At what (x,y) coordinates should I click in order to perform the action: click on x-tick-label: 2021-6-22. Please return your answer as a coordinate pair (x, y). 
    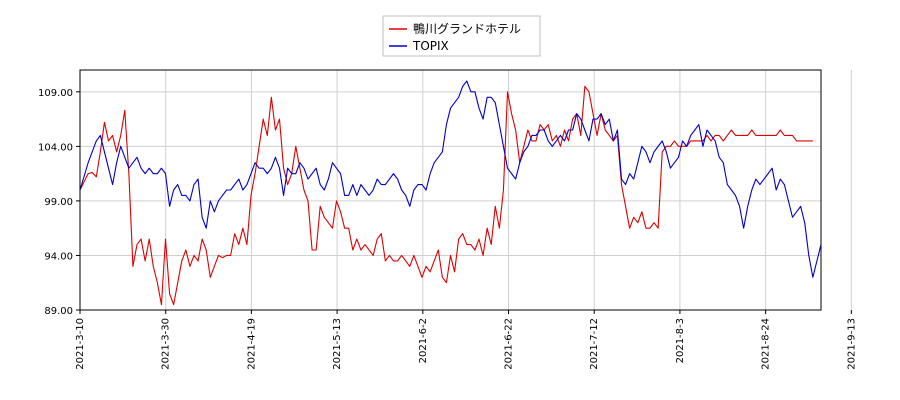
    Looking at the image, I should click on (509, 344).